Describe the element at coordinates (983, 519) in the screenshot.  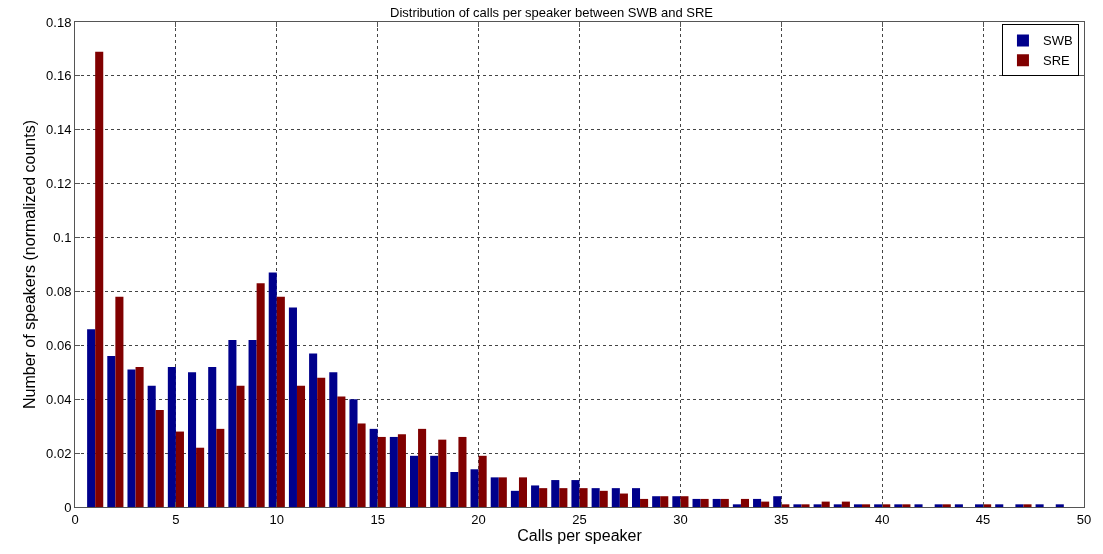
I see `x-tick-label: 45` at that location.